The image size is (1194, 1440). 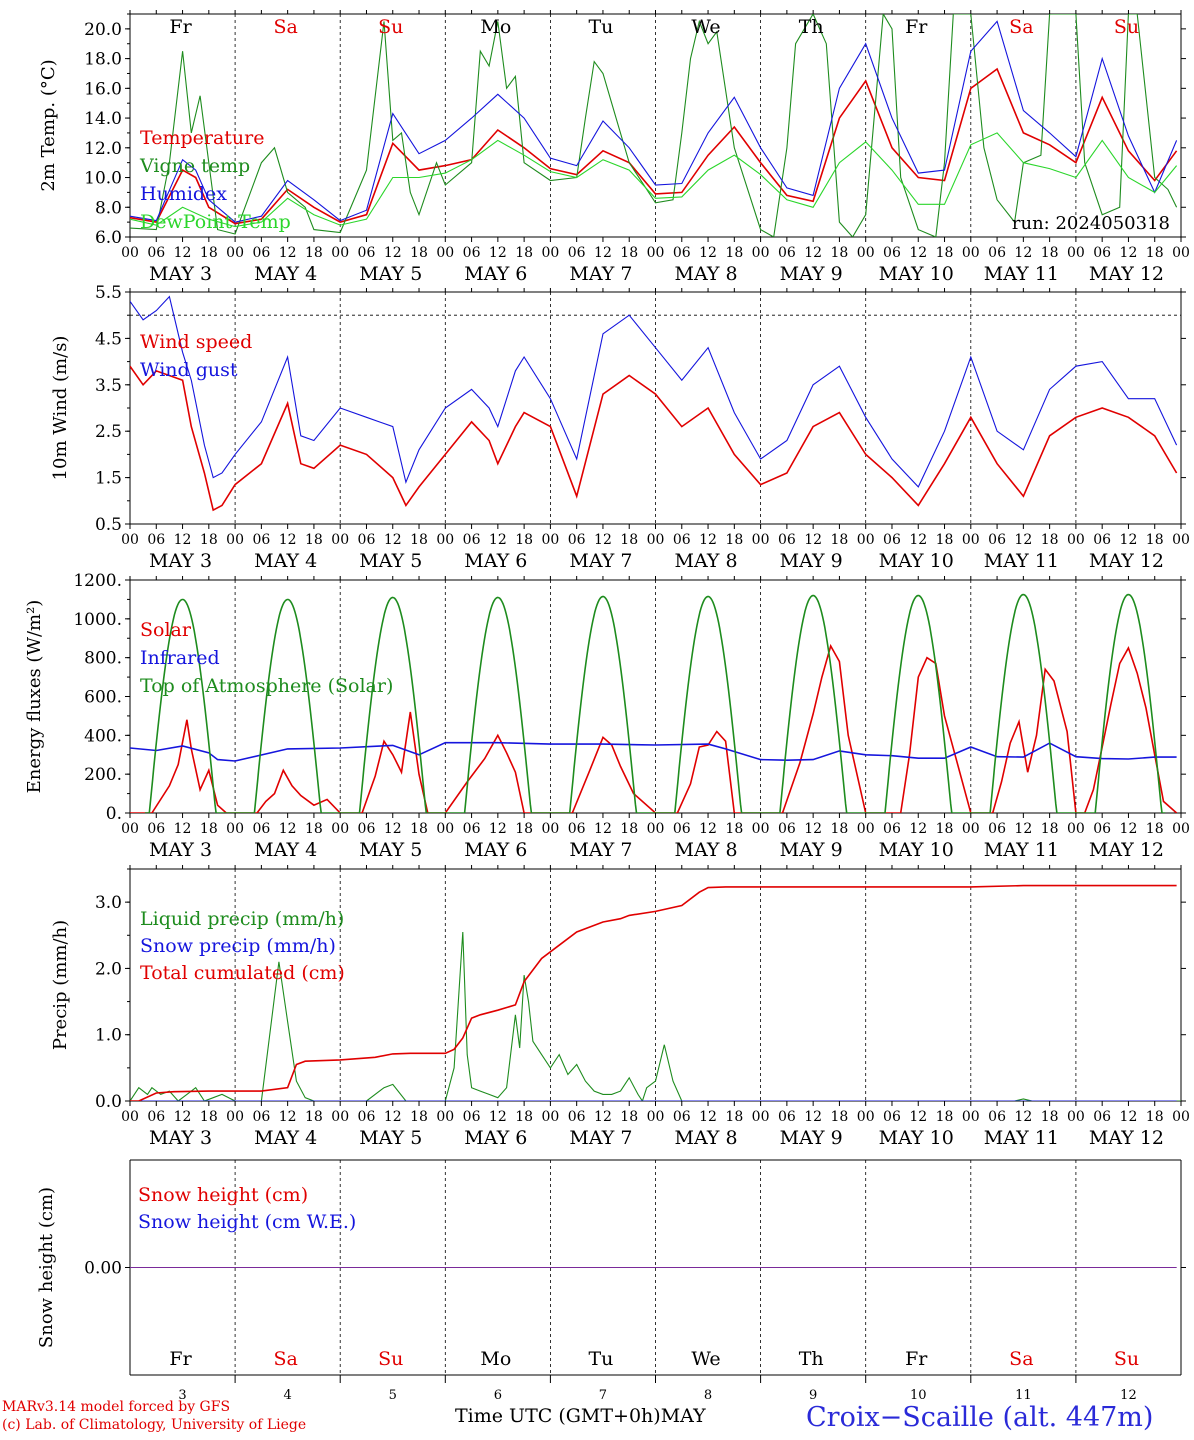 I want to click on legend-entry: Humidex, so click(x=183, y=194).